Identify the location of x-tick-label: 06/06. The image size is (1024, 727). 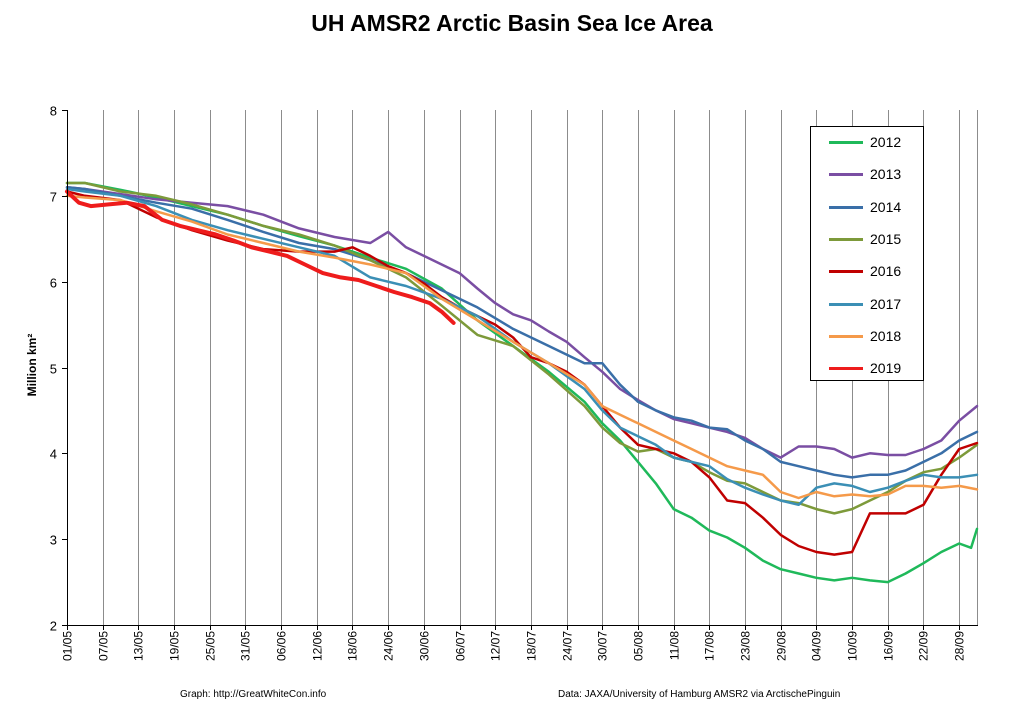
(282, 646).